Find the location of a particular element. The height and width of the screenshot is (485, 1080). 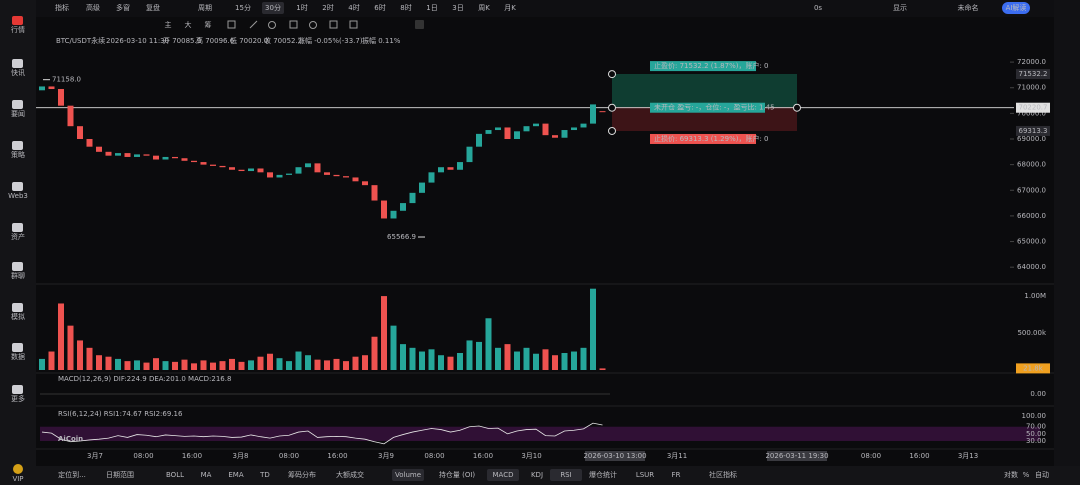

bottom-tool: LSUR is located at coordinates (645, 475).